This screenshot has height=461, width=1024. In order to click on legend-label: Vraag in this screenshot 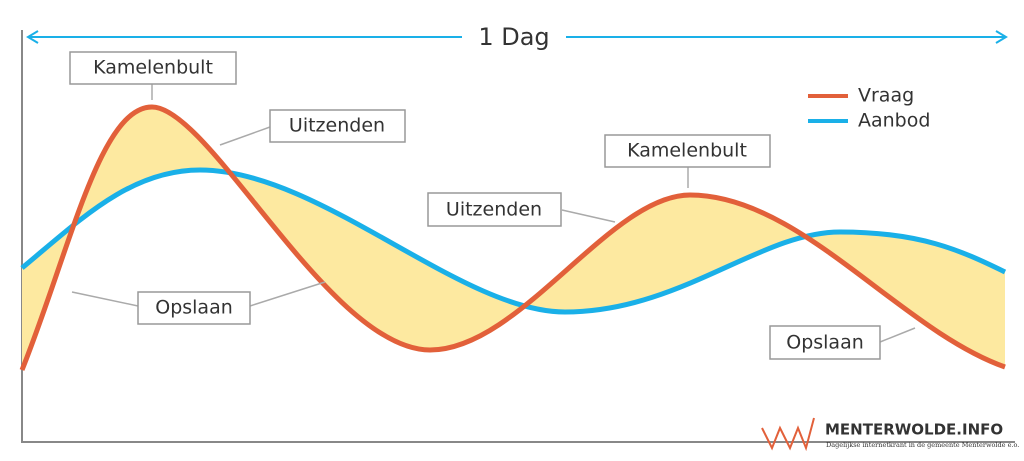, I will do `click(886, 96)`.